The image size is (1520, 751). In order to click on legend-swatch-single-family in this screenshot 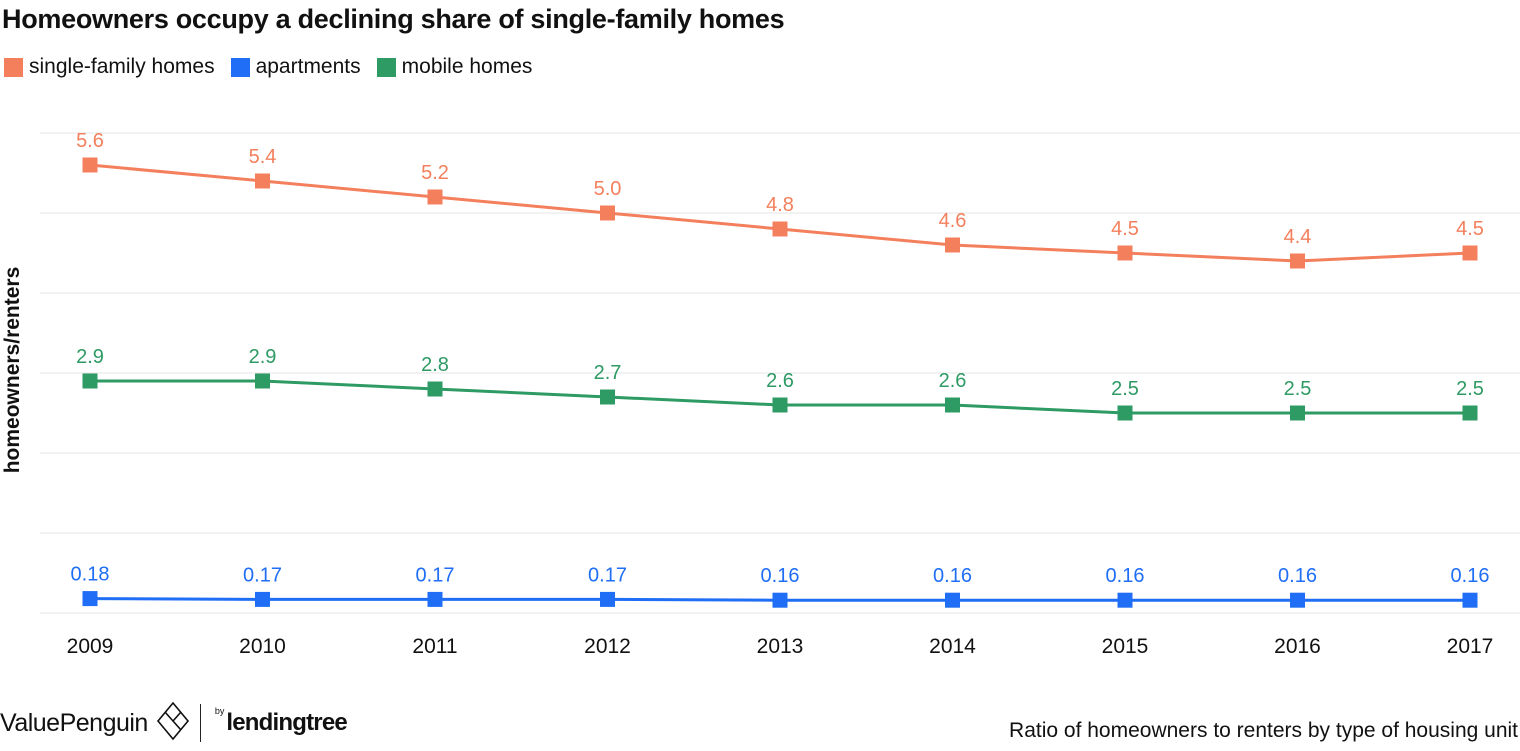, I will do `click(13, 67)`.